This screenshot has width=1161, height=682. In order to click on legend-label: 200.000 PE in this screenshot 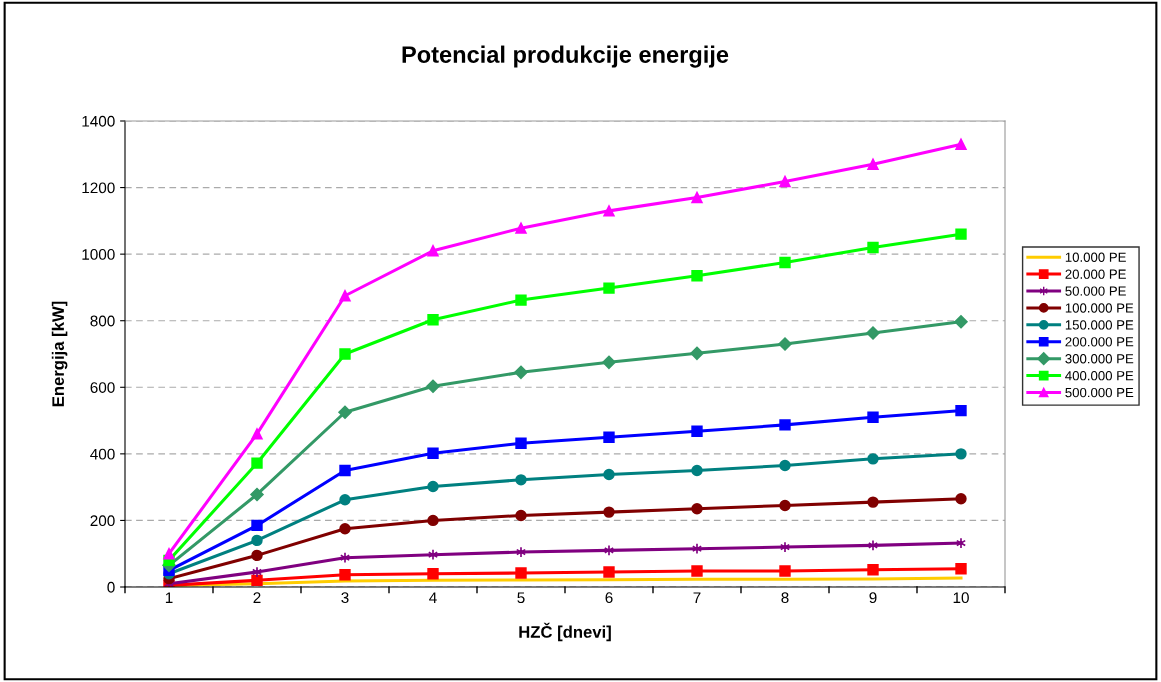, I will do `click(1099, 342)`.